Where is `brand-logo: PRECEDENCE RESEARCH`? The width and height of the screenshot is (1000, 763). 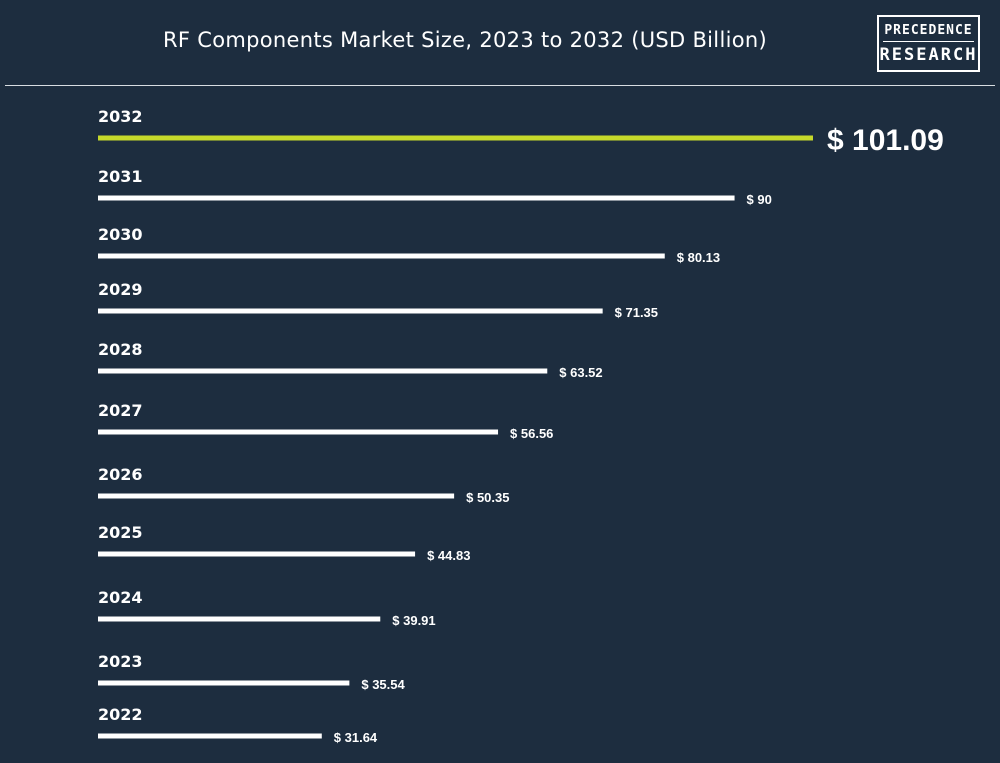
brand-logo: PRECEDENCE RESEARCH is located at coordinates (928, 43).